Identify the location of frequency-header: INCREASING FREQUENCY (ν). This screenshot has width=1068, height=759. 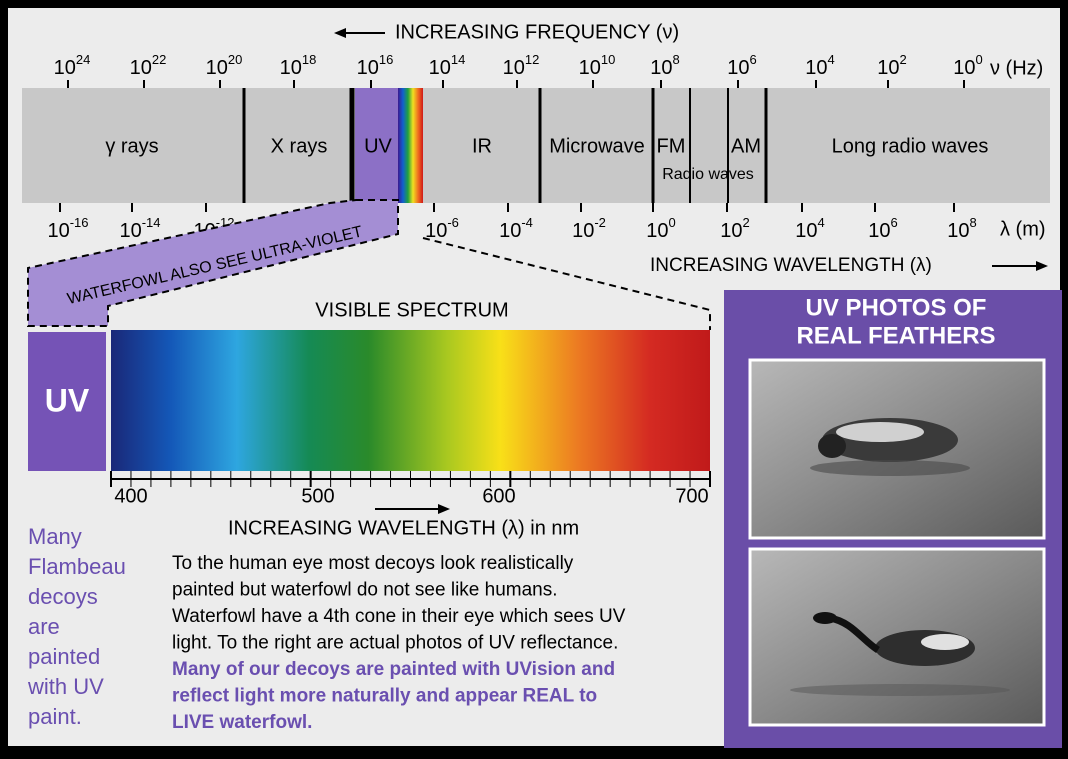
(537, 32).